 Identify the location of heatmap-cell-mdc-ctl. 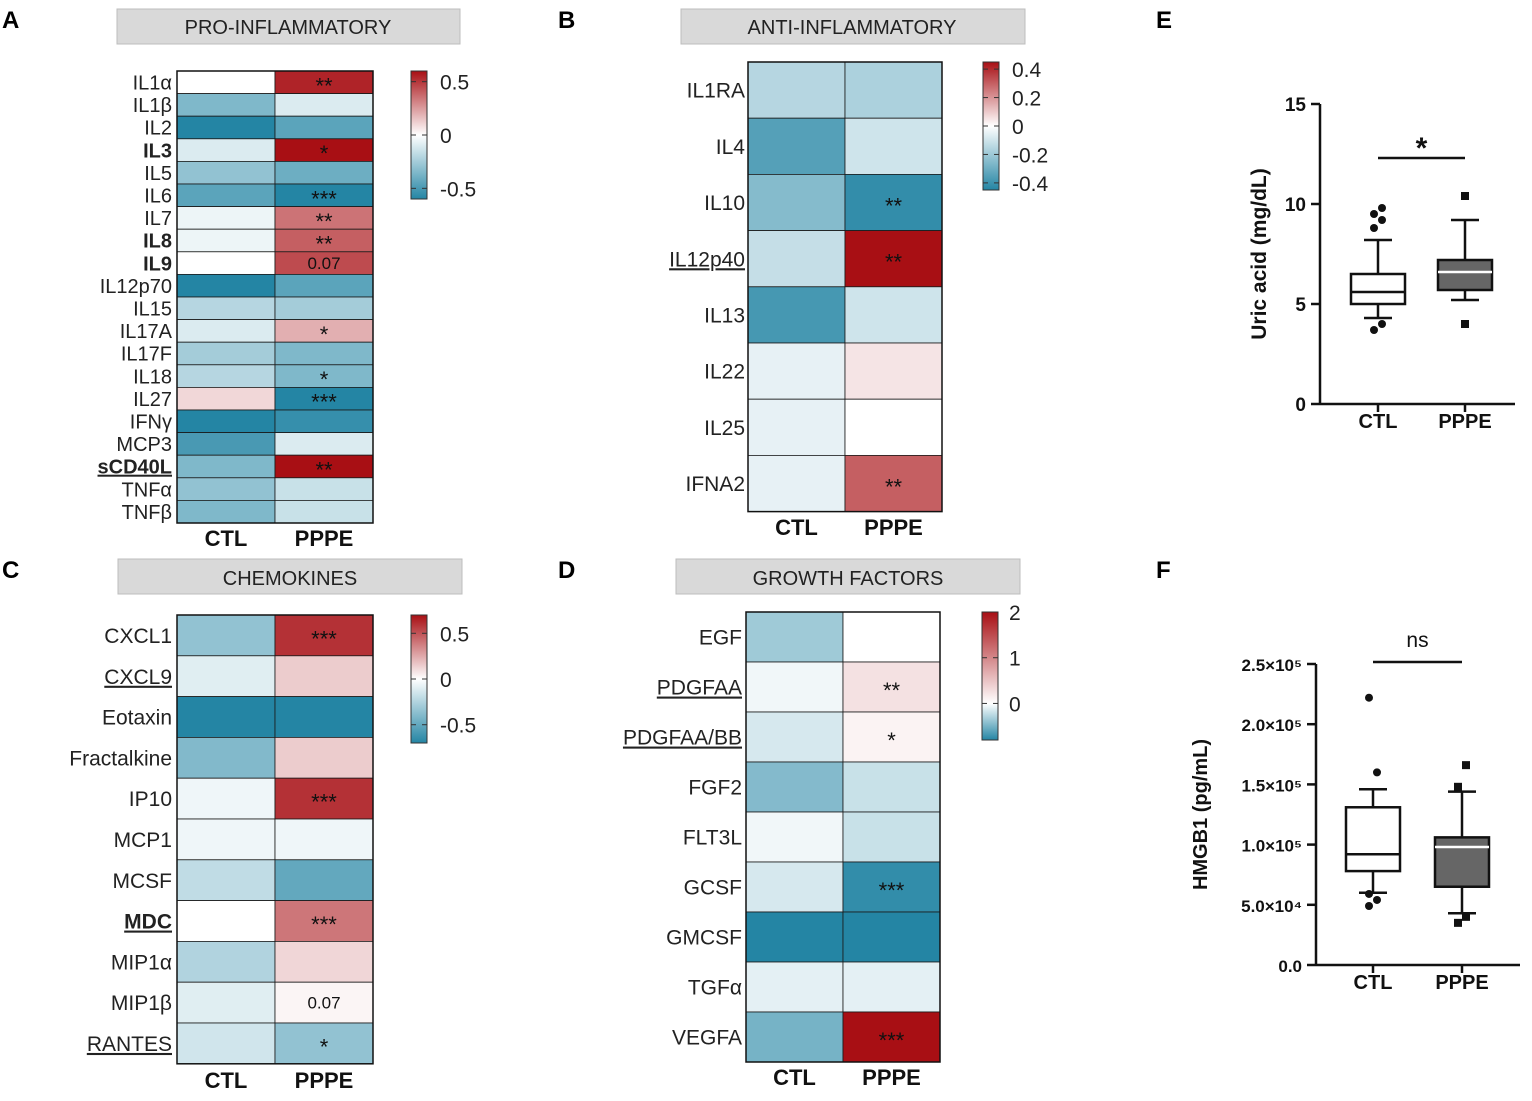
(226, 921).